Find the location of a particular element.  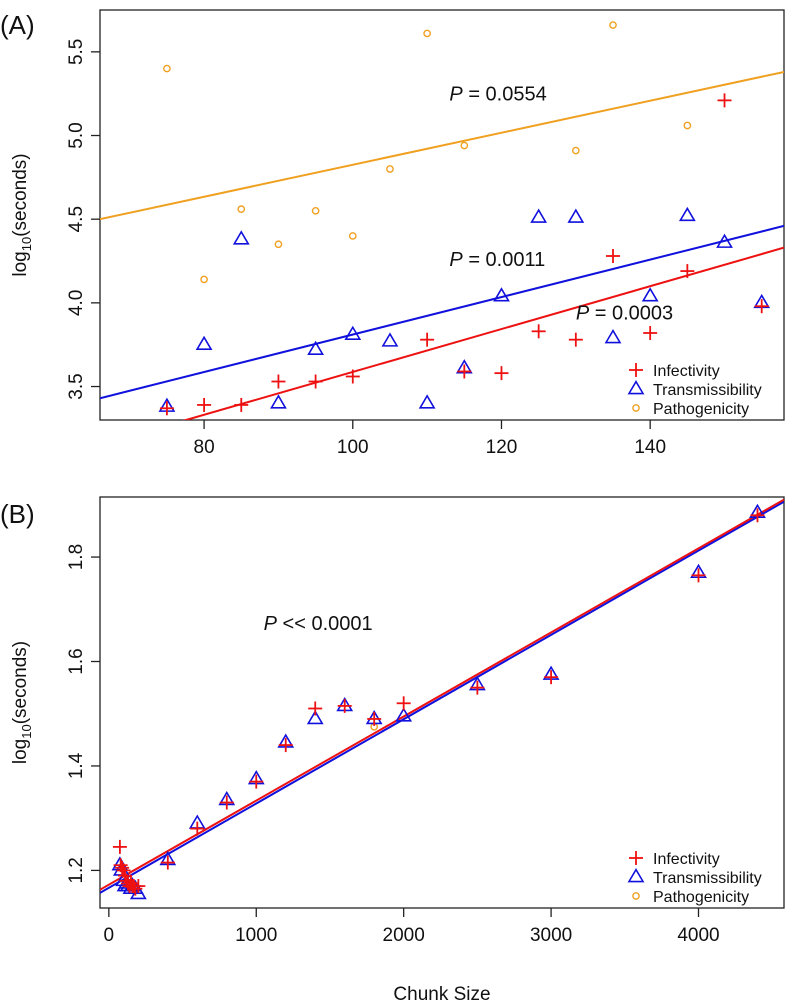

x-tick-label: 80 is located at coordinates (204, 447).